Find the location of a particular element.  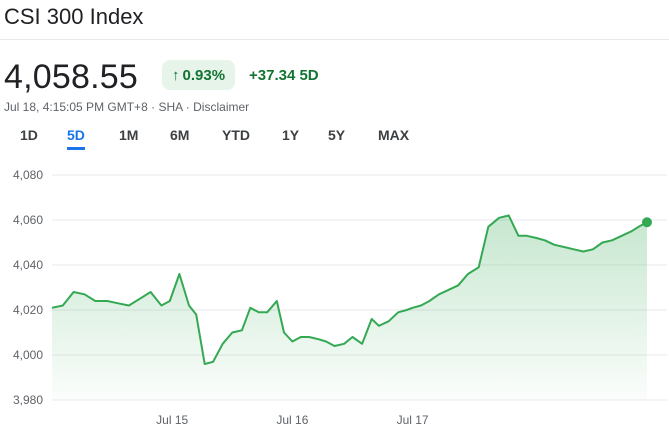

current-price: 4,058.55 is located at coordinates (71, 77).